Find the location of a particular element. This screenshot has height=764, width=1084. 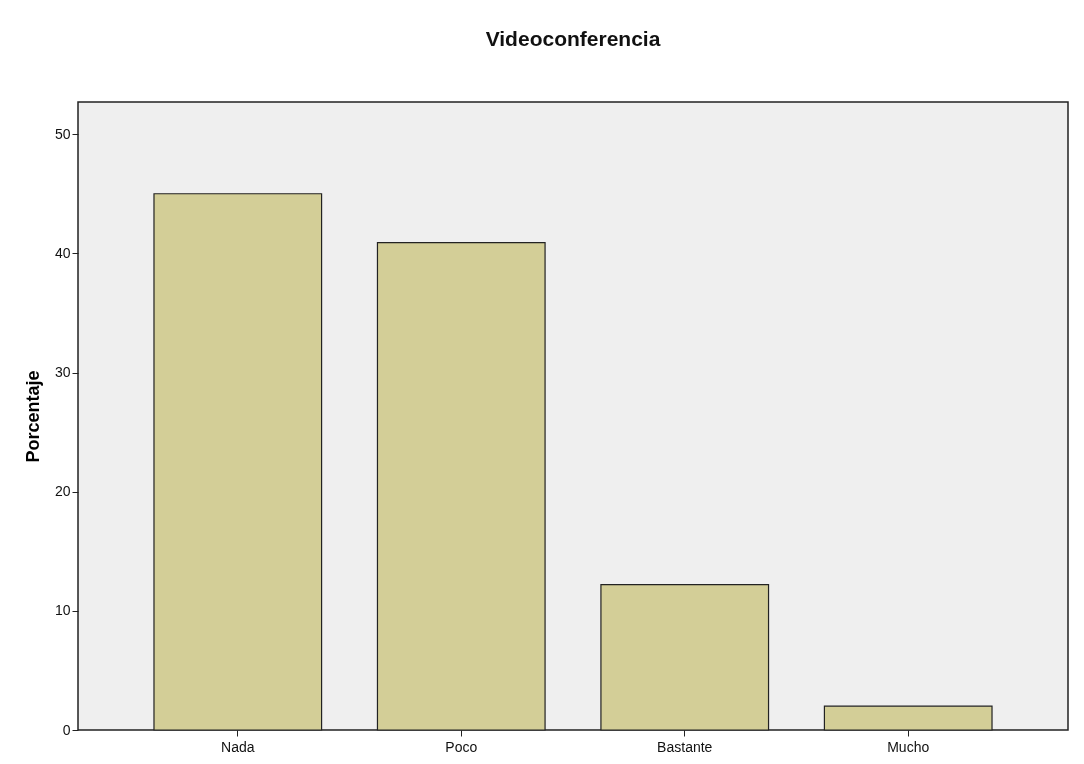

chart-title: Videoconferencia is located at coordinates (573, 38).